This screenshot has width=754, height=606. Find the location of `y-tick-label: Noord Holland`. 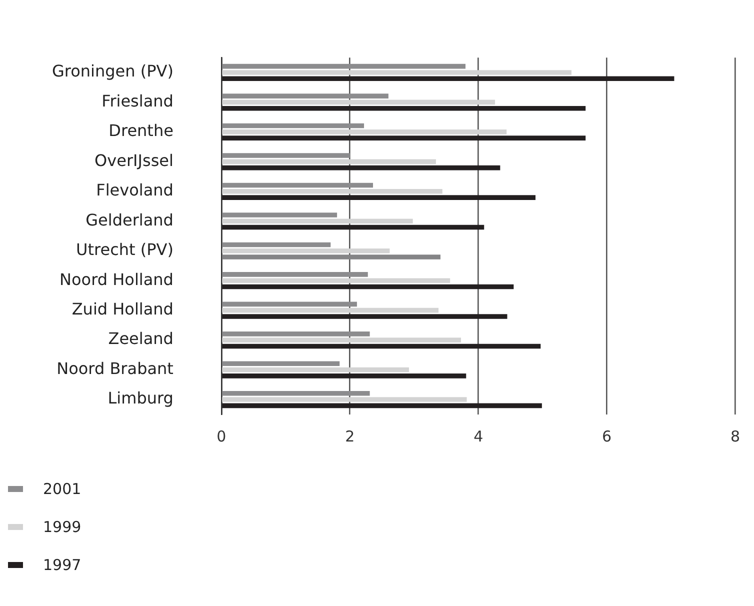

y-tick-label: Noord Holland is located at coordinates (117, 279).